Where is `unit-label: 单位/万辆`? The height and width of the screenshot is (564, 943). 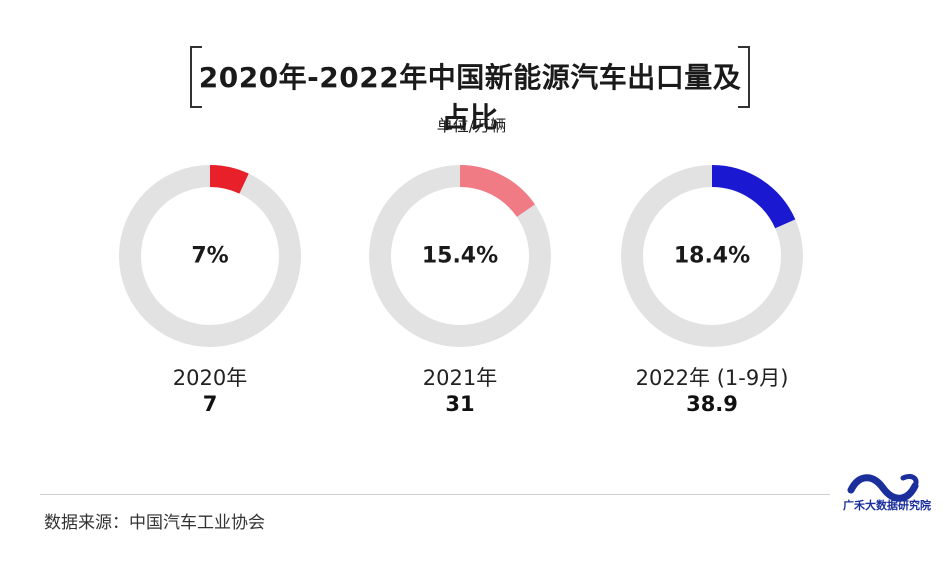
unit-label: 单位/万辆 is located at coordinates (471, 125).